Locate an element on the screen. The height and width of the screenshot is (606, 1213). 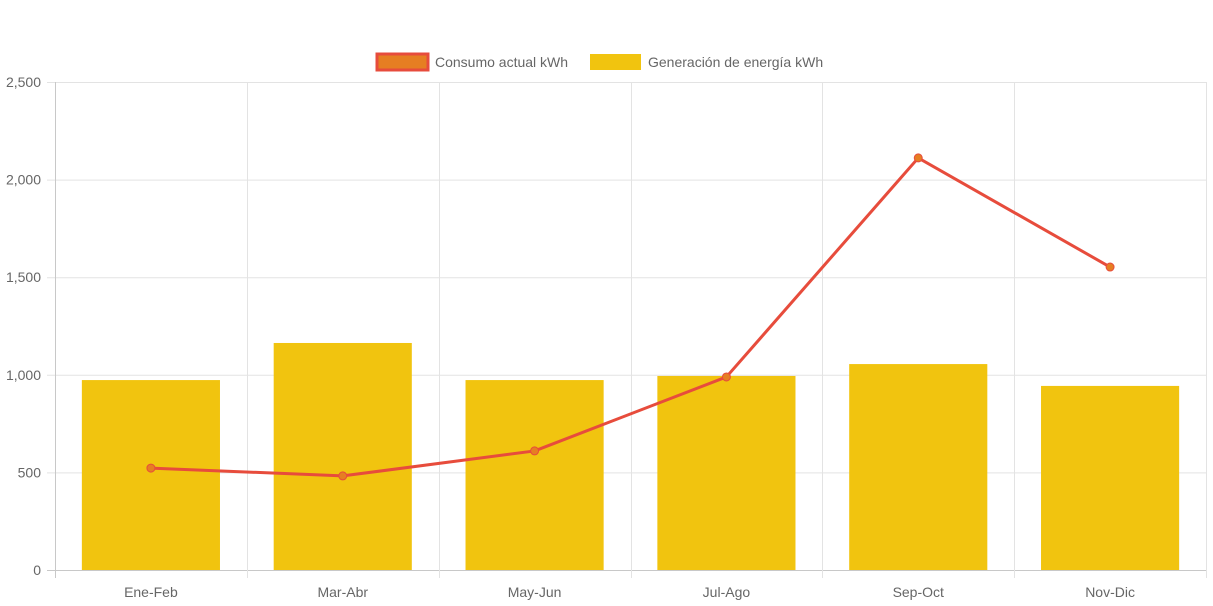
y-axis: 0 500 1,000 1,500 2,000 2,500 is located at coordinates (23, 326).